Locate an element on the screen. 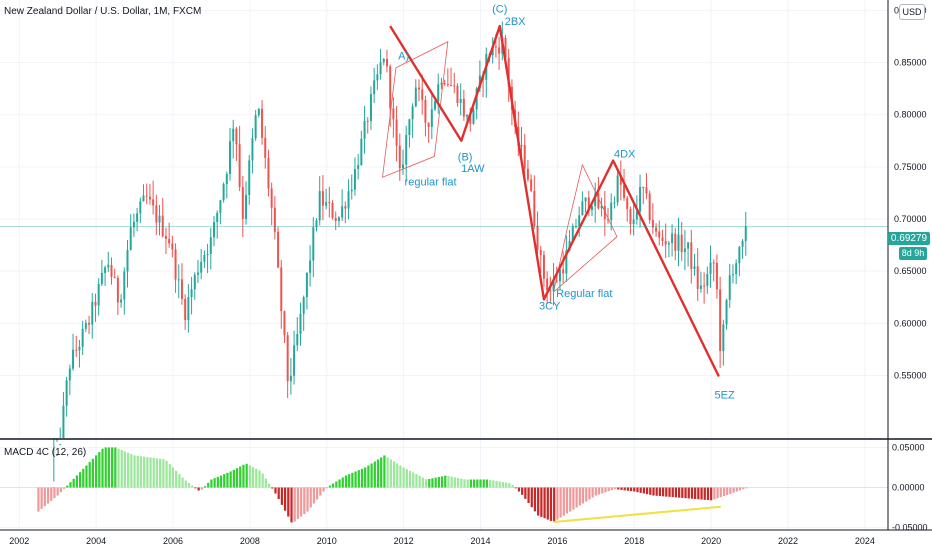 Image resolution: width=932 pixels, height=555 pixels. macd-title: MACD 4C (12, 26) is located at coordinates (45, 452).